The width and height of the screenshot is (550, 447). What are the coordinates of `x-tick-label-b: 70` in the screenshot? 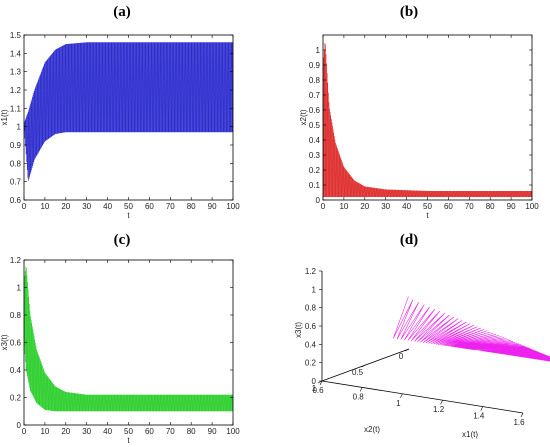 It's located at (469, 206).